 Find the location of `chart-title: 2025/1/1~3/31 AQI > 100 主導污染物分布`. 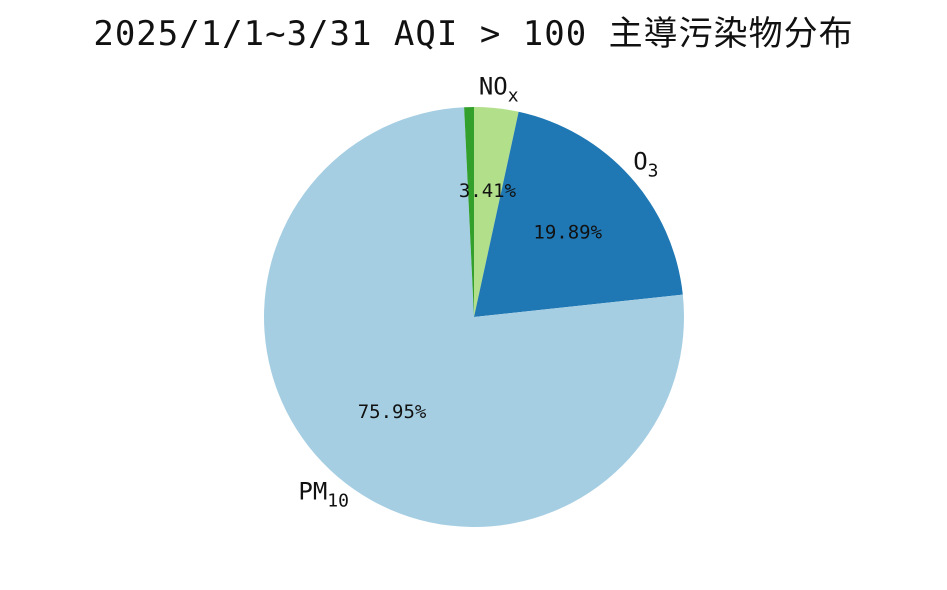

chart-title: 2025/1/1~3/31 AQI > 100 主導污染物分布 is located at coordinates (473, 34).